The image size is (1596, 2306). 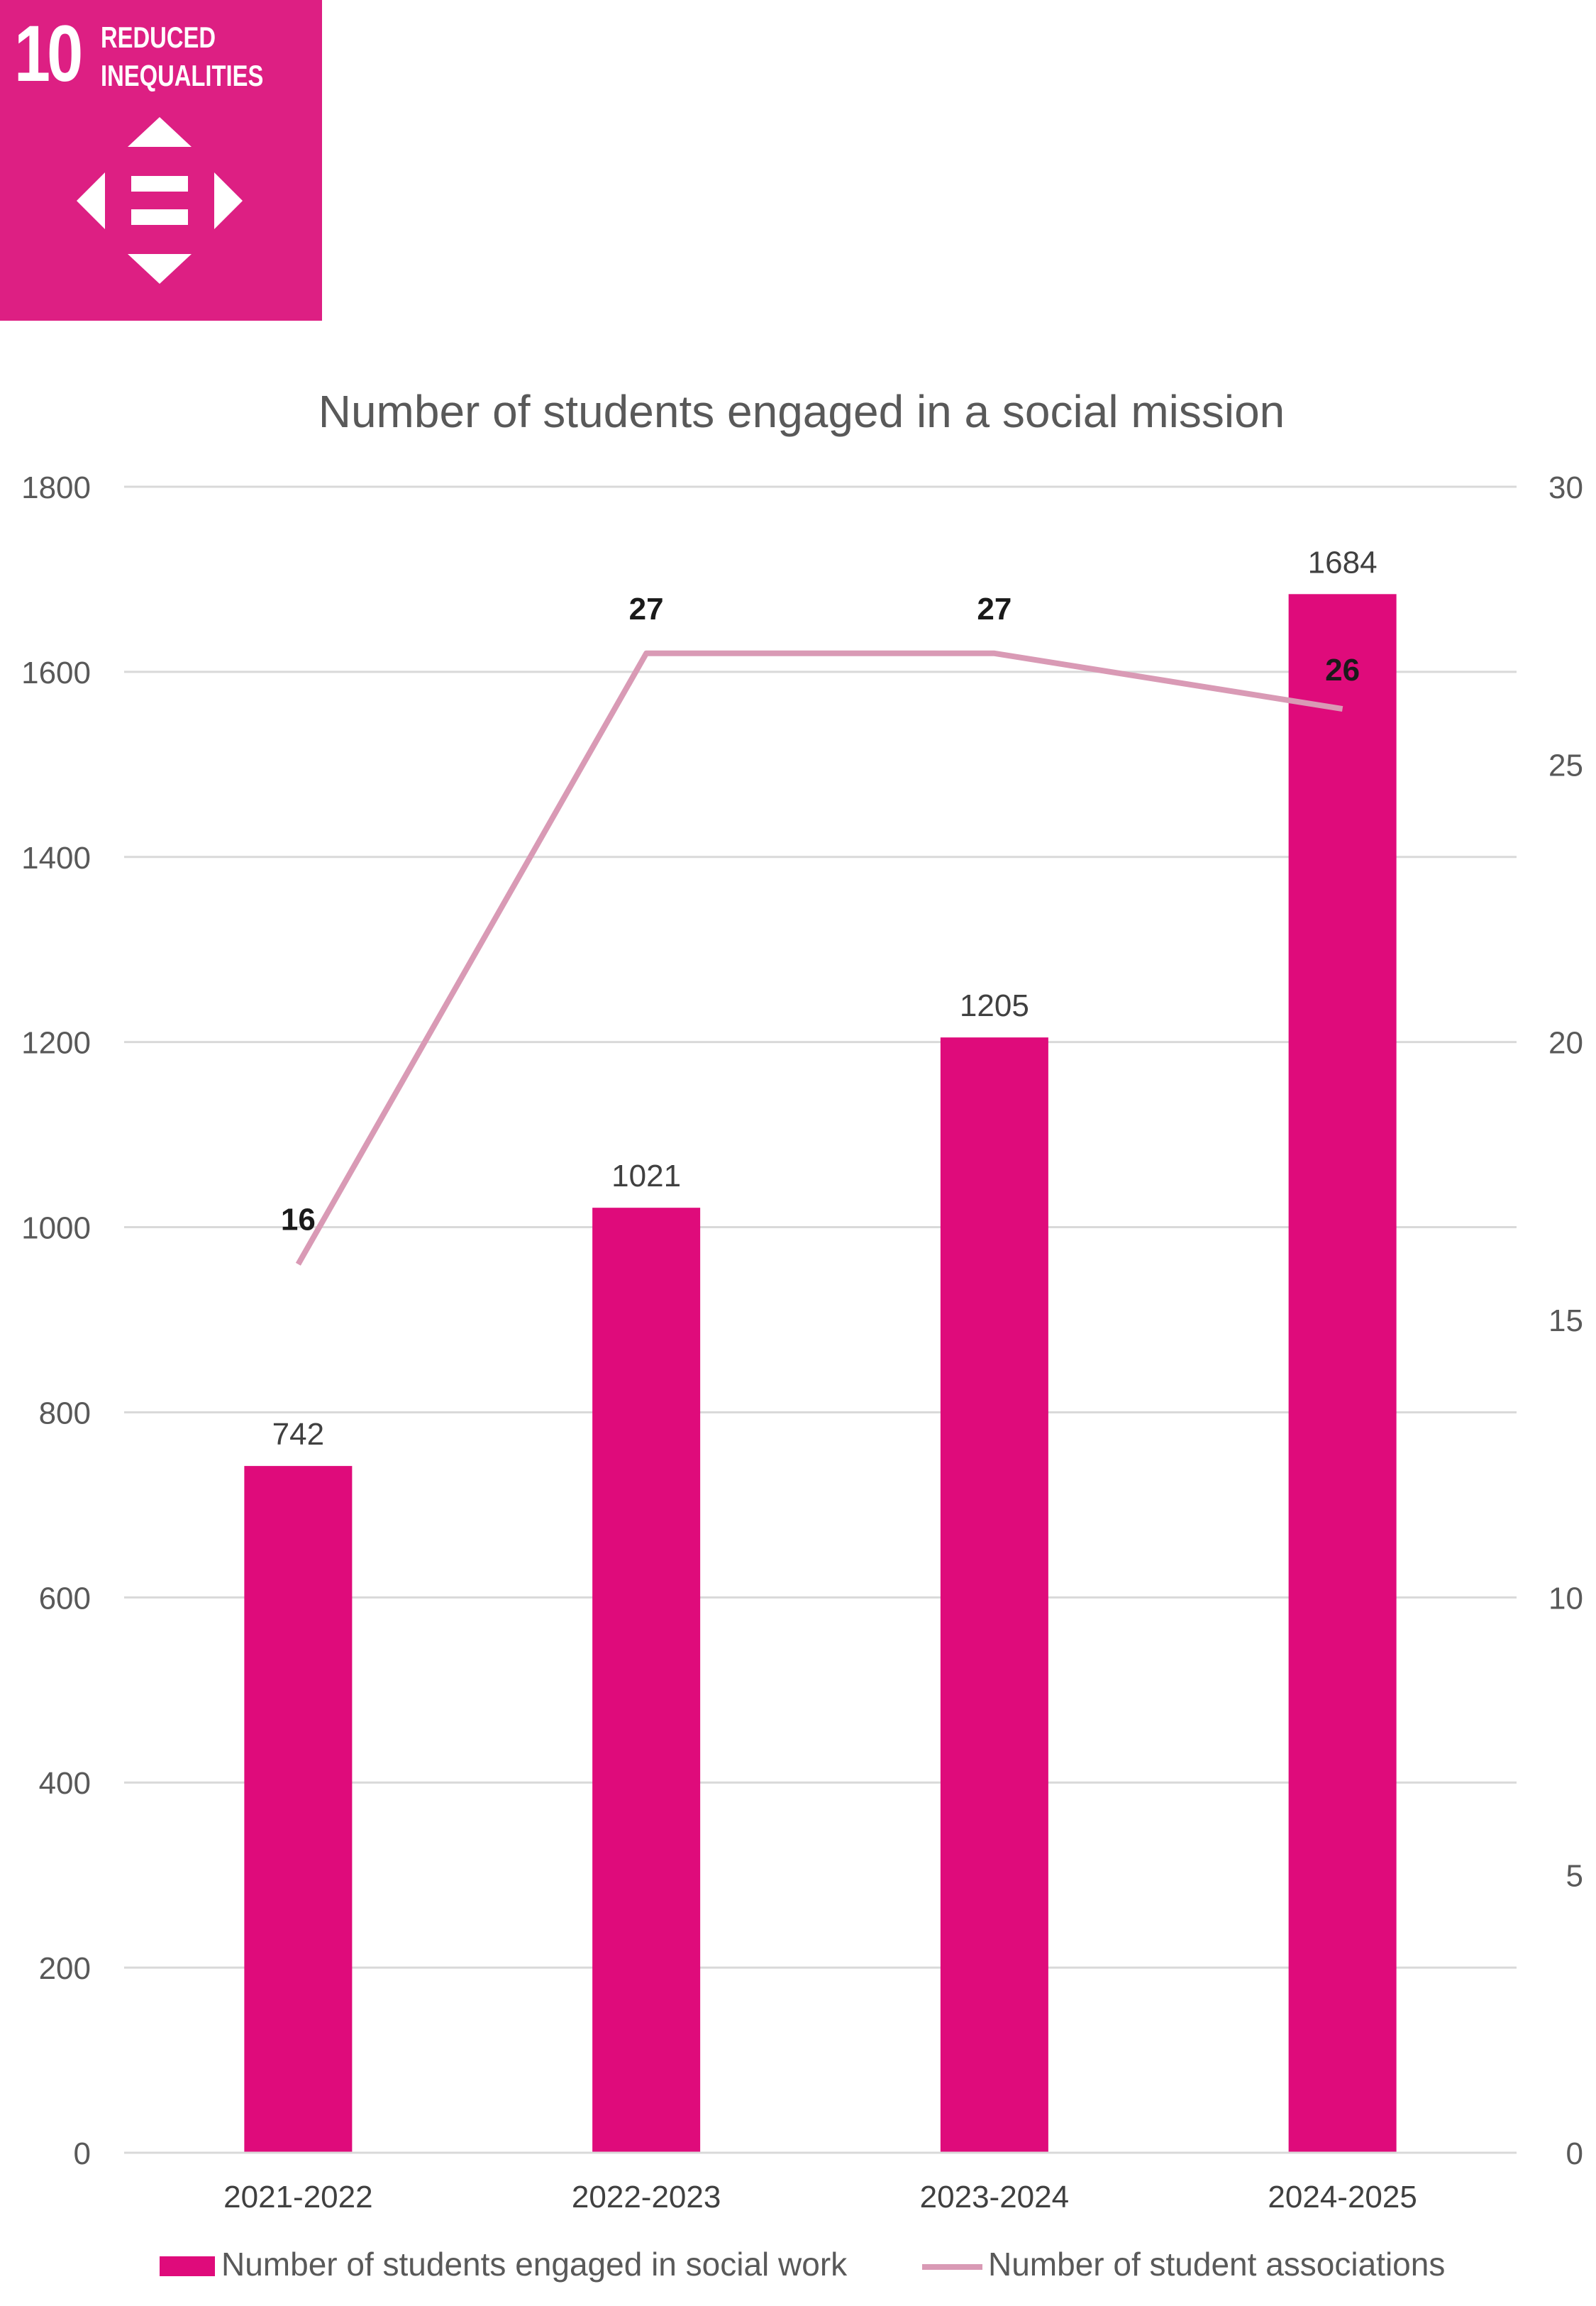 What do you see at coordinates (158, 37) in the screenshot?
I see `sdg-title-line1: REDUCED` at bounding box center [158, 37].